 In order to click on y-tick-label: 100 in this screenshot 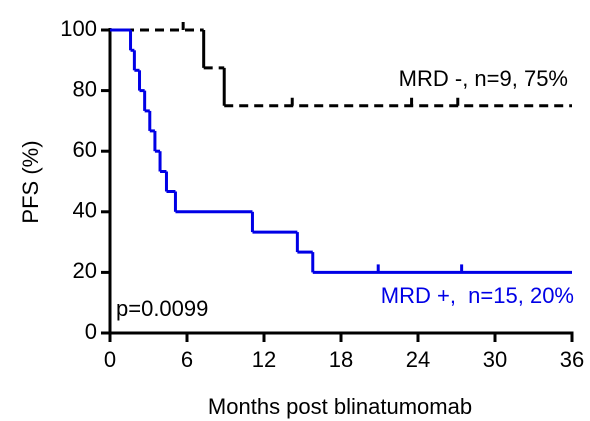, I will do `click(78, 28)`.